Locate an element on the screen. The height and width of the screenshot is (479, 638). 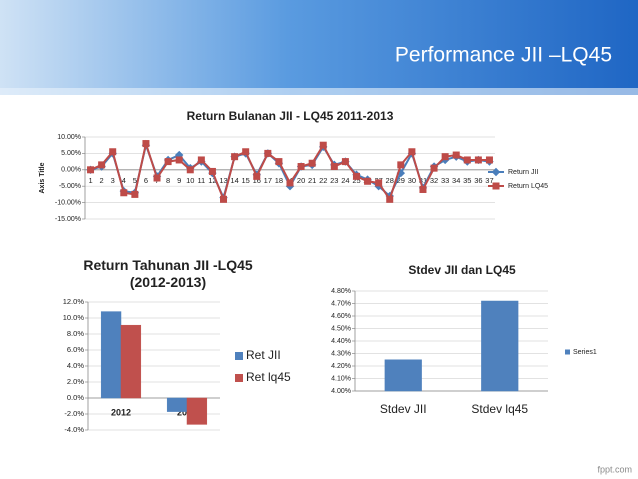
legend-label: Ret JII is located at coordinates (263, 355).